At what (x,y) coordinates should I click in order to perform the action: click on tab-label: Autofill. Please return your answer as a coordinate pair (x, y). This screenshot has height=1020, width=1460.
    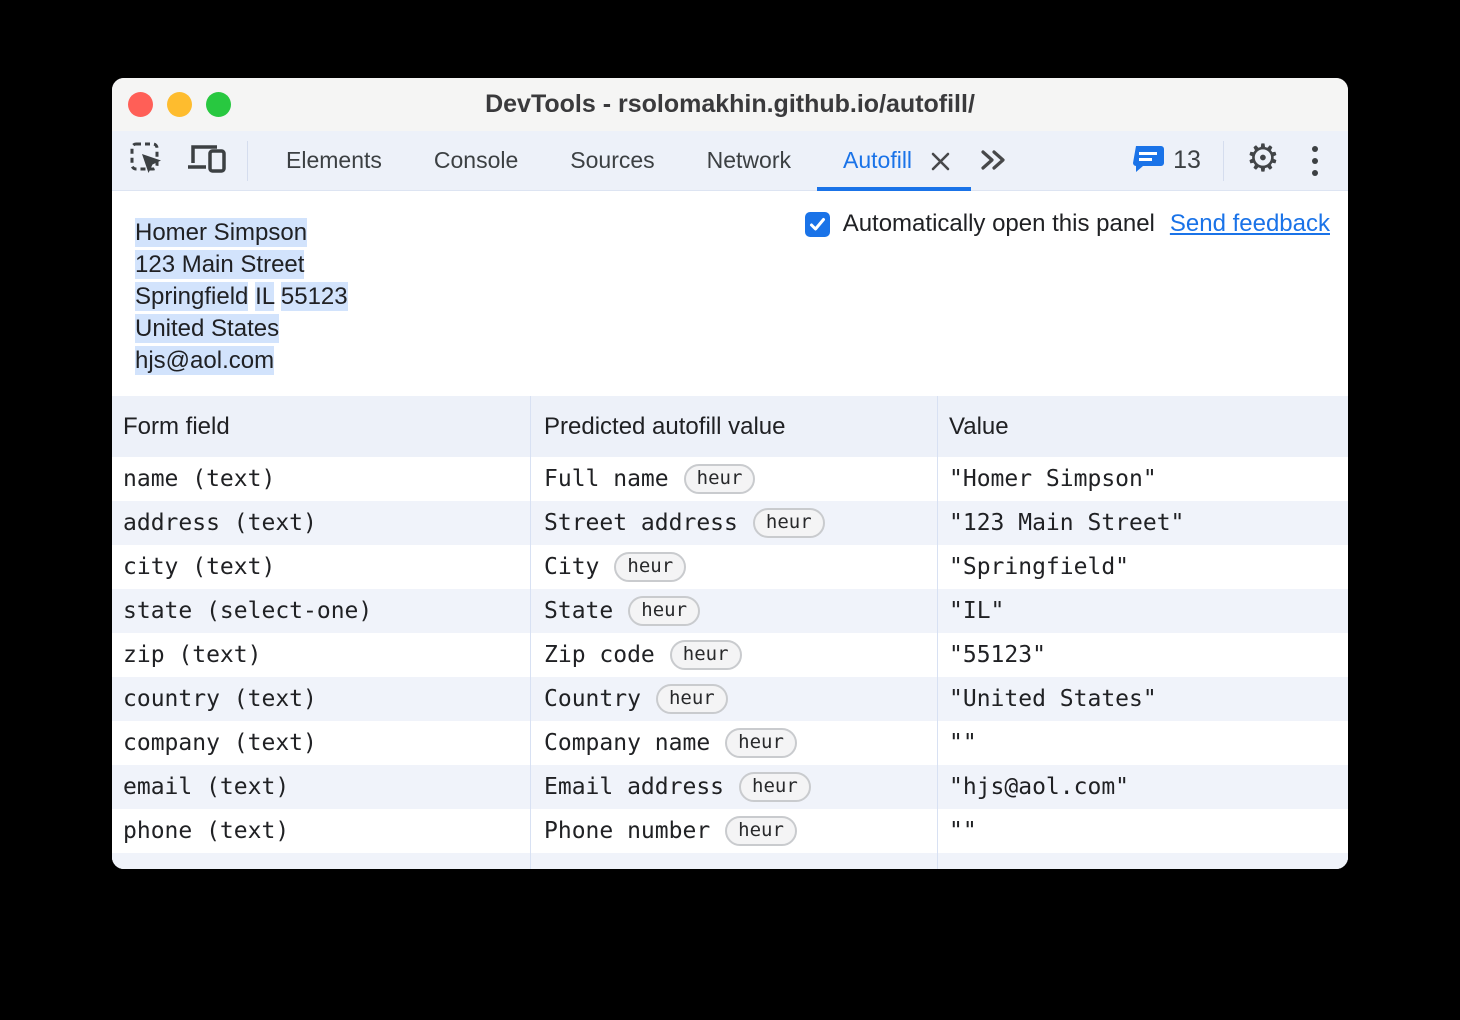
    Looking at the image, I should click on (878, 160).